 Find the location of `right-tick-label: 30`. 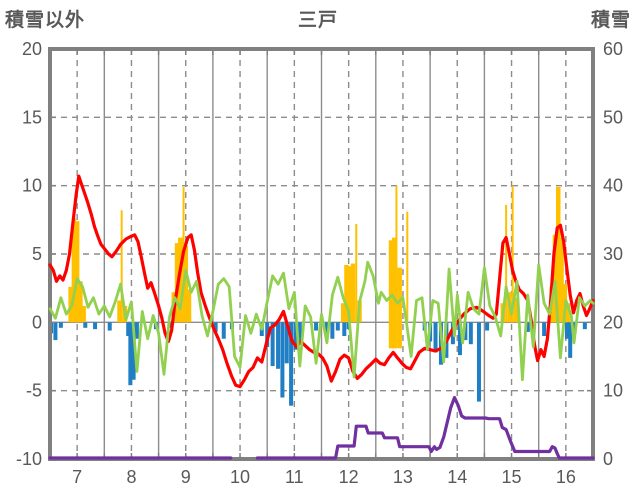

right-tick-label: 30 is located at coordinates (613, 254).